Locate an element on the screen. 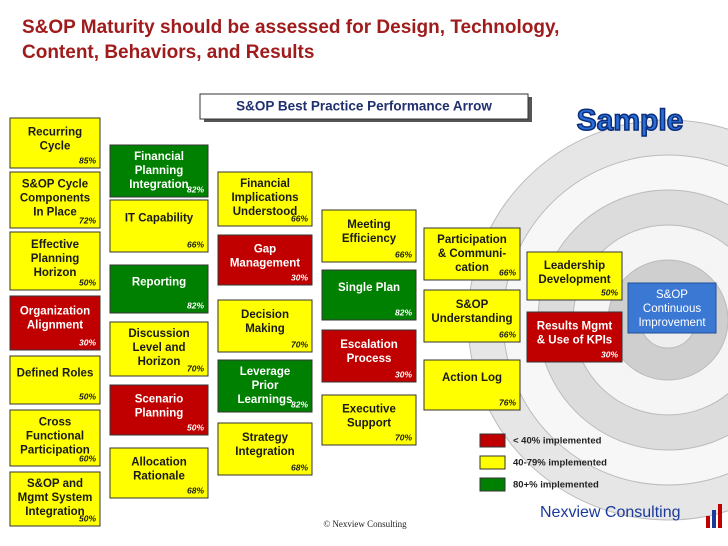 This screenshot has height=546, width=728. box-label: Allocation is located at coordinates (159, 463).